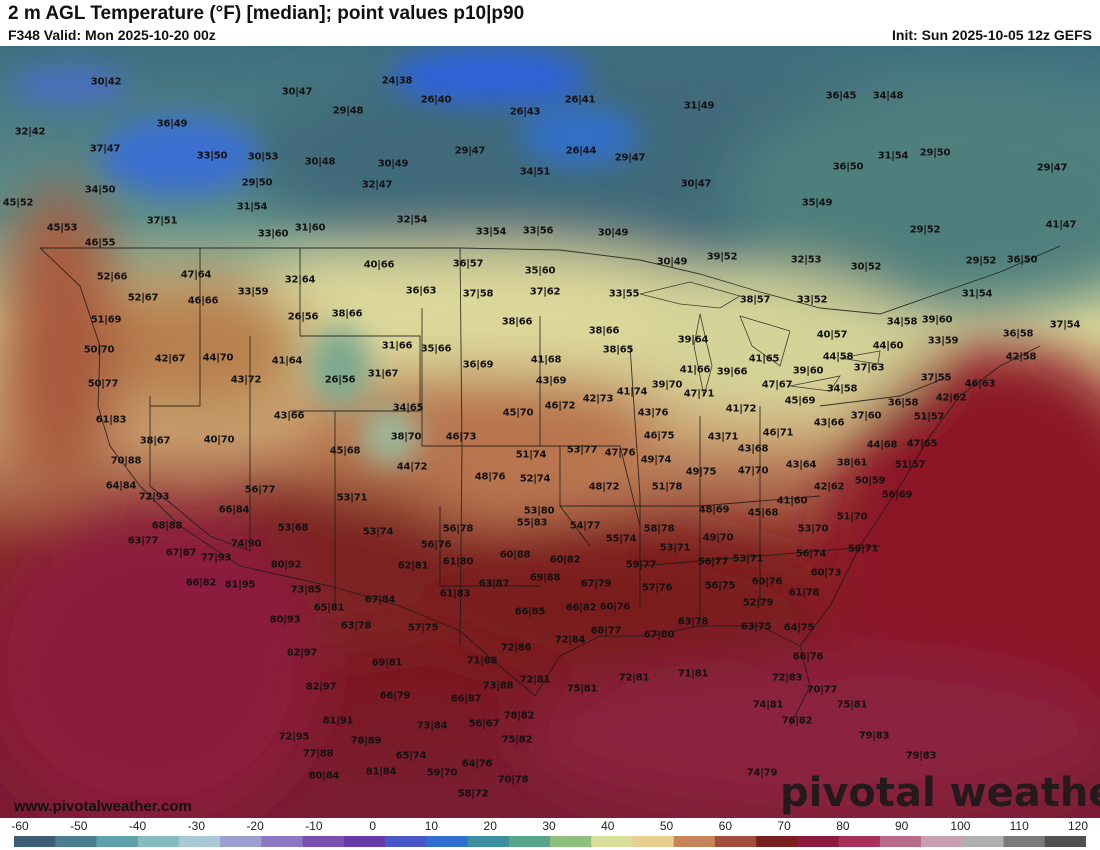 The width and height of the screenshot is (1100, 850). Describe the element at coordinates (181, 553) in the screenshot. I see `point-value: 67|87` at that location.